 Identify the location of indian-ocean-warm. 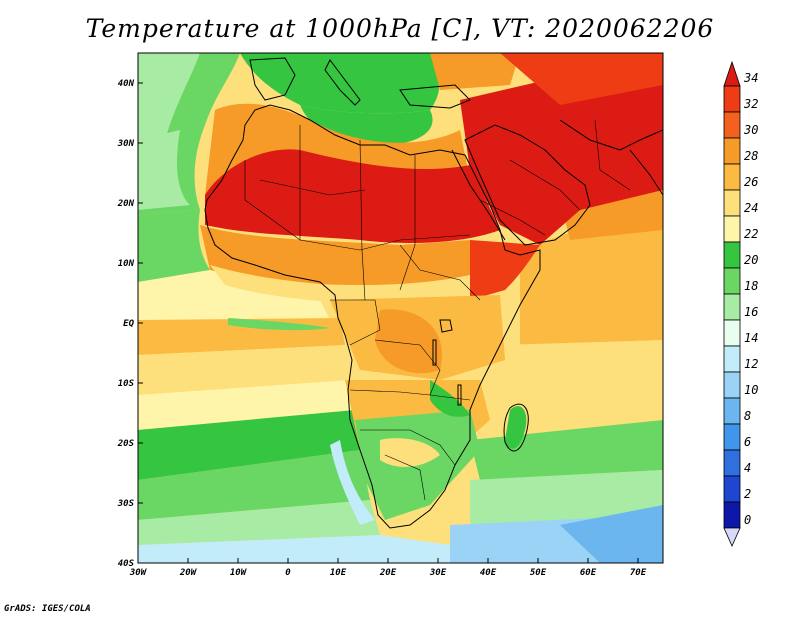
(591, 272).